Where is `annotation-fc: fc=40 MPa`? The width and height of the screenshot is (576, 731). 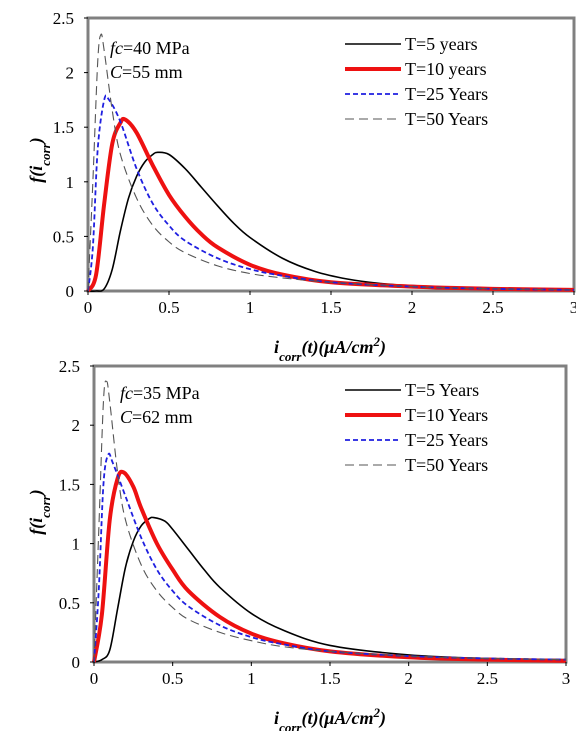
annotation-fc: fc=40 MPa is located at coordinates (150, 48).